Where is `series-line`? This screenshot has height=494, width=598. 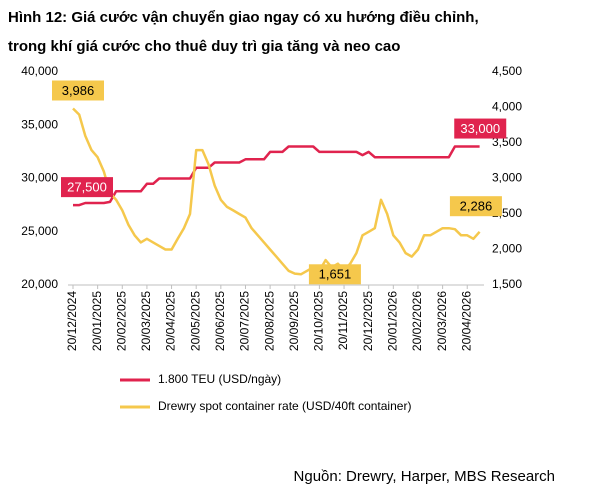
series-line is located at coordinates (276, 176).